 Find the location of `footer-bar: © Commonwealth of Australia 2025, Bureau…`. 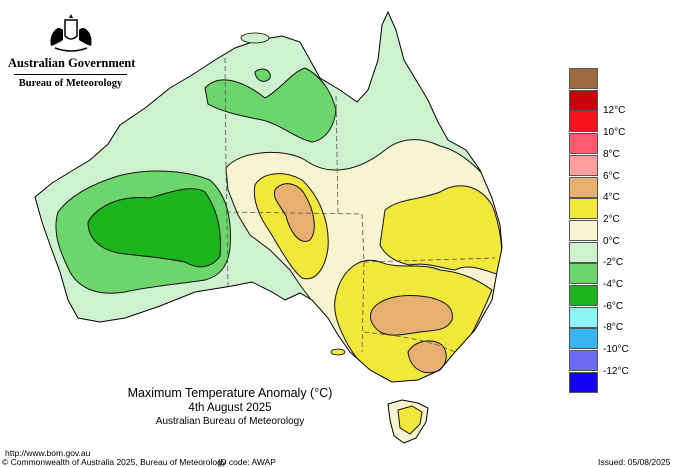

footer-bar: © Commonwealth of Australia 2025, Bureau… is located at coordinates (340, 461).